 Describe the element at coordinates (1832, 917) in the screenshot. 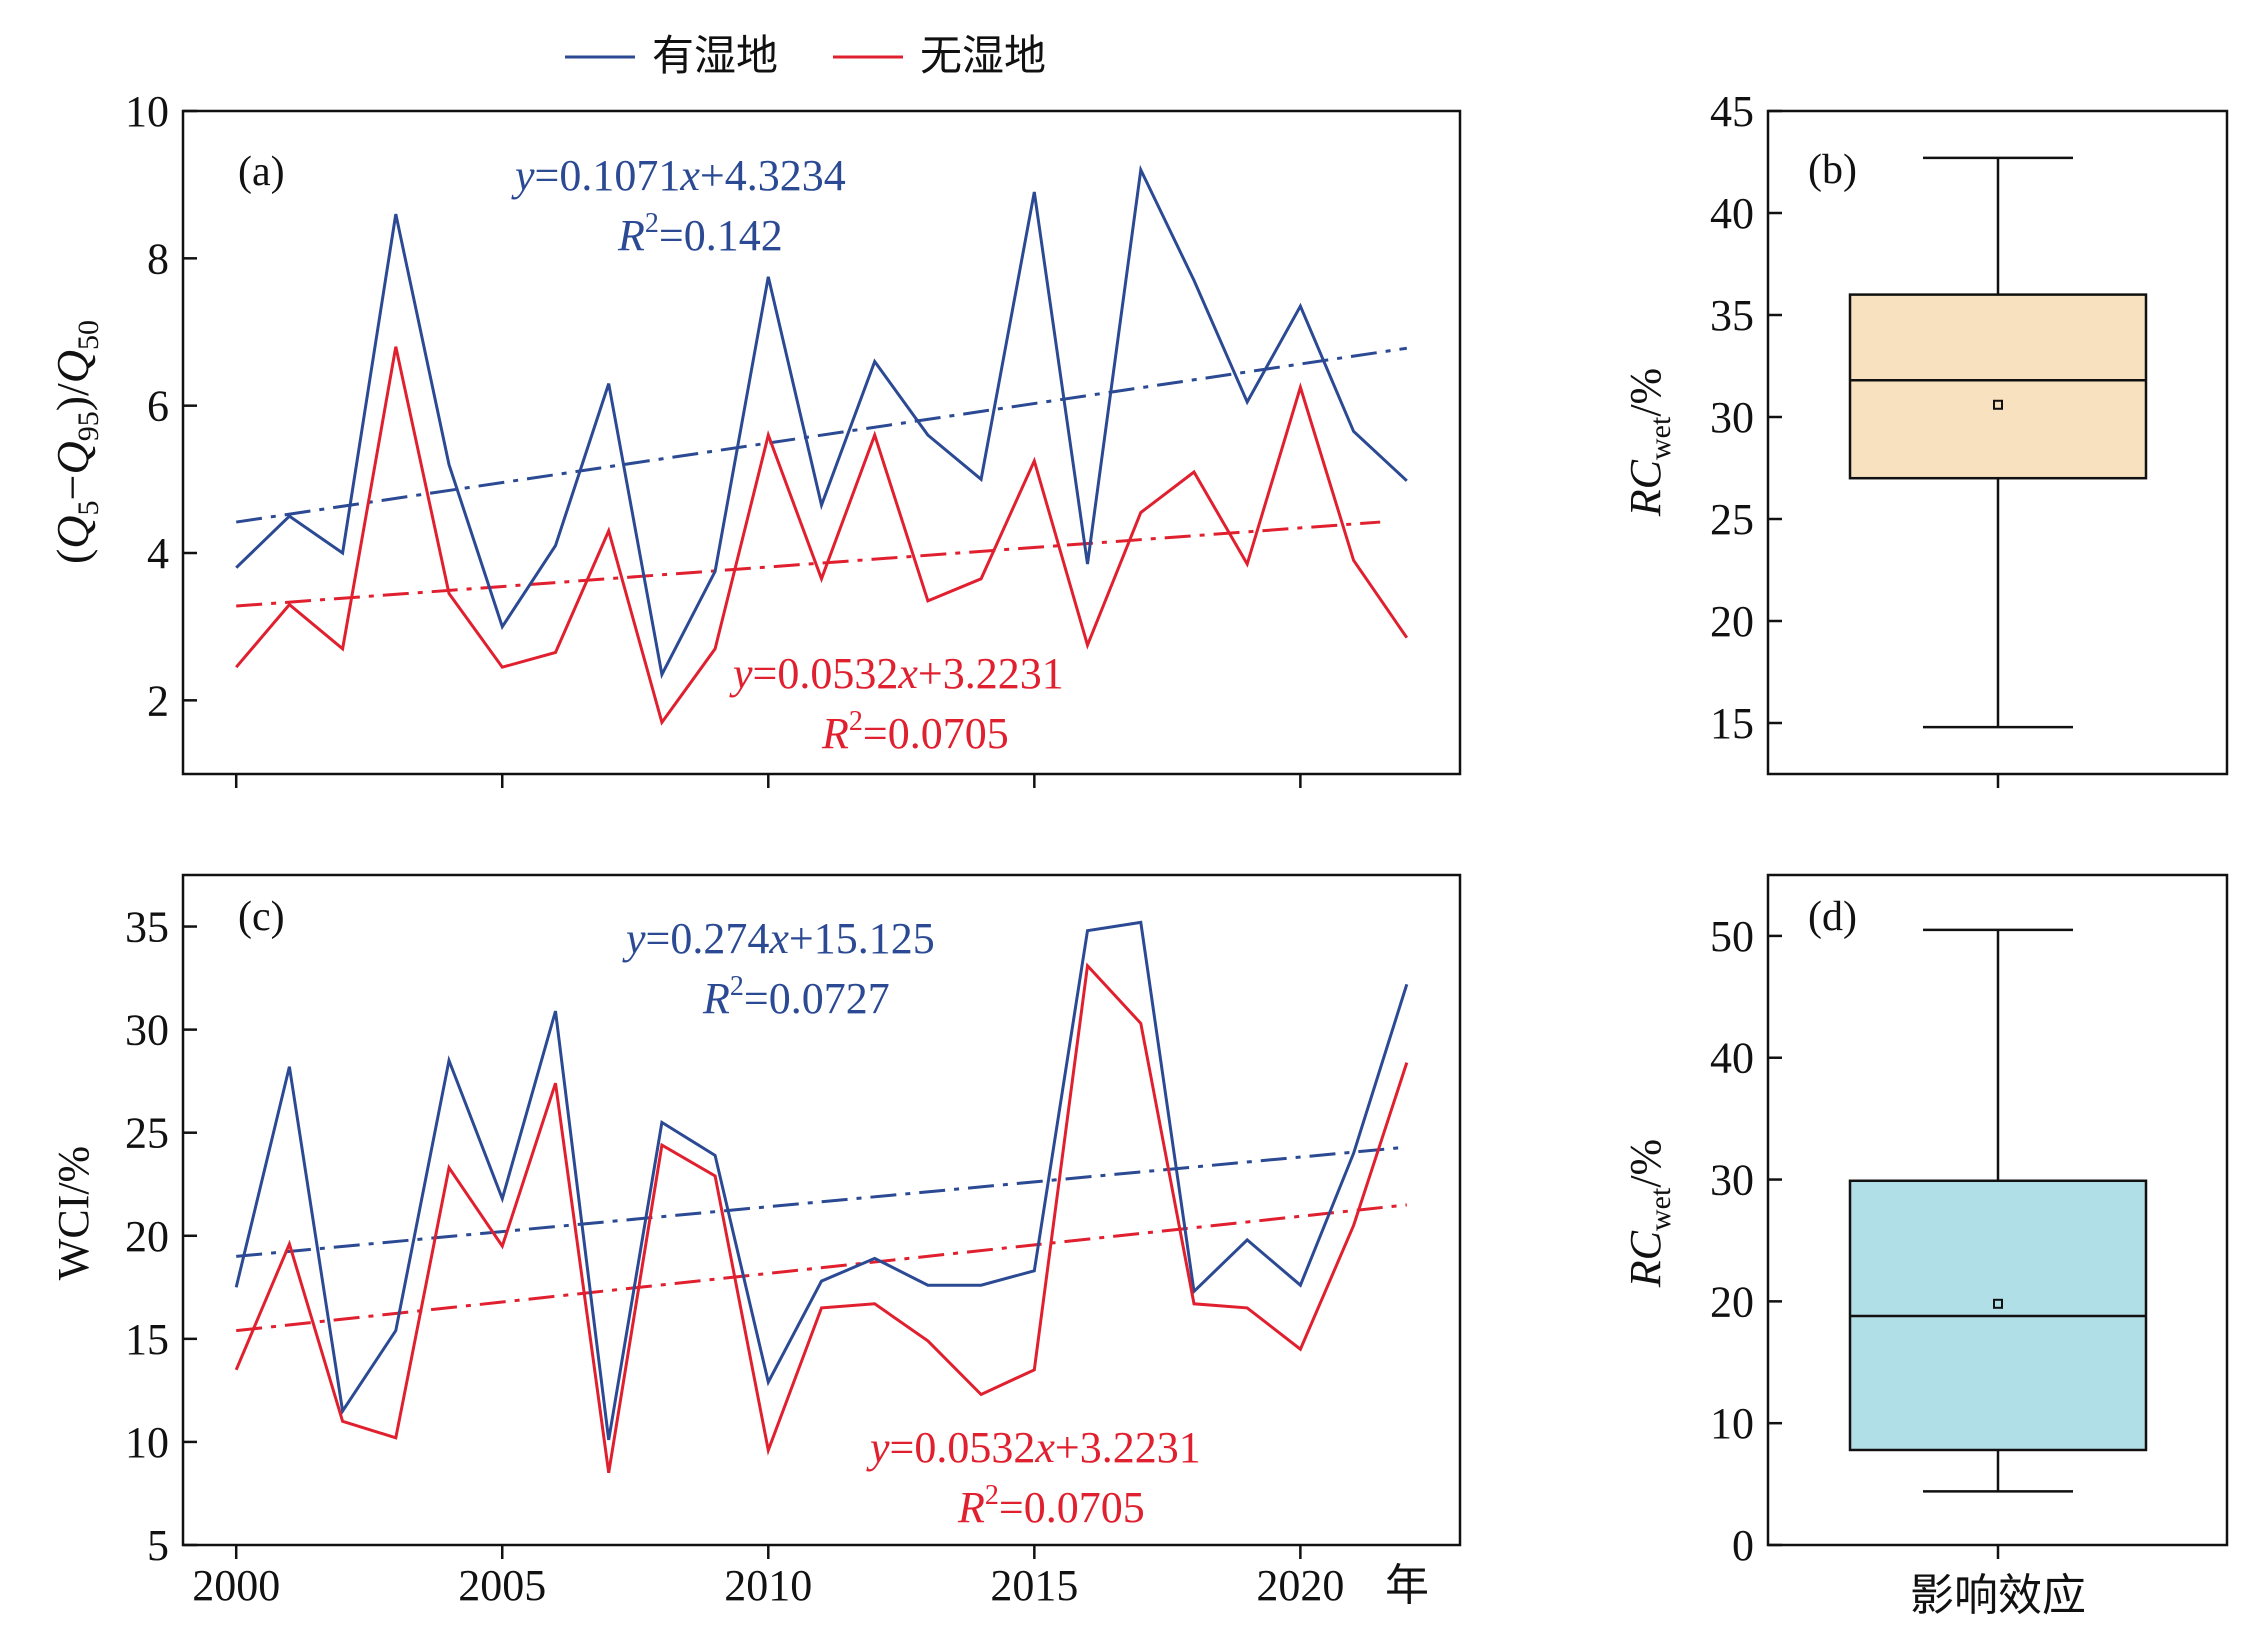

I see `panel-d-label: (d)` at that location.